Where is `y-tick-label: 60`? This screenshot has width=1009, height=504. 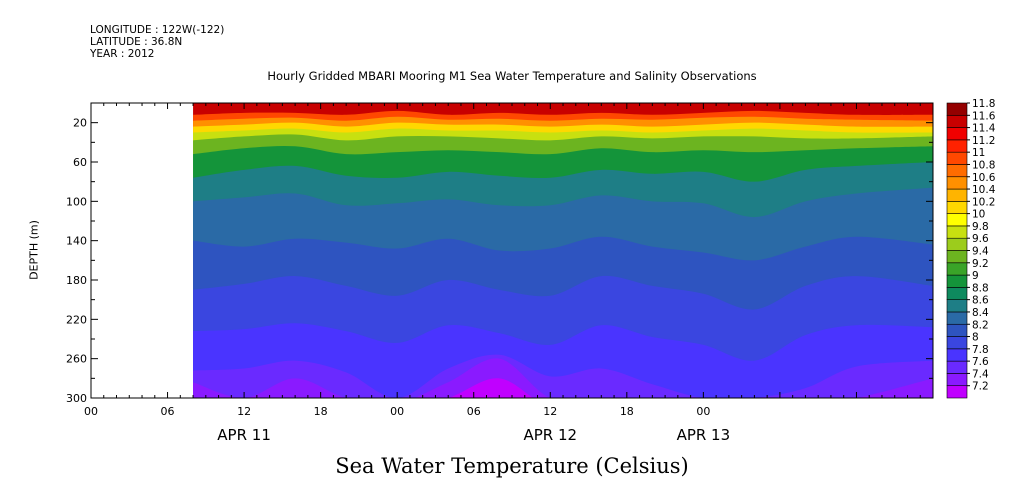 y-tick-label: 60 is located at coordinates (80, 162).